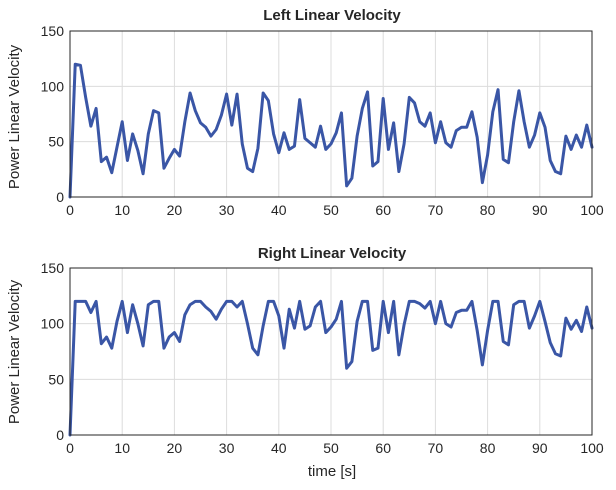 The image size is (616, 490). What do you see at coordinates (332, 253) in the screenshot?
I see `chart-title: Right Linear Velocity` at bounding box center [332, 253].